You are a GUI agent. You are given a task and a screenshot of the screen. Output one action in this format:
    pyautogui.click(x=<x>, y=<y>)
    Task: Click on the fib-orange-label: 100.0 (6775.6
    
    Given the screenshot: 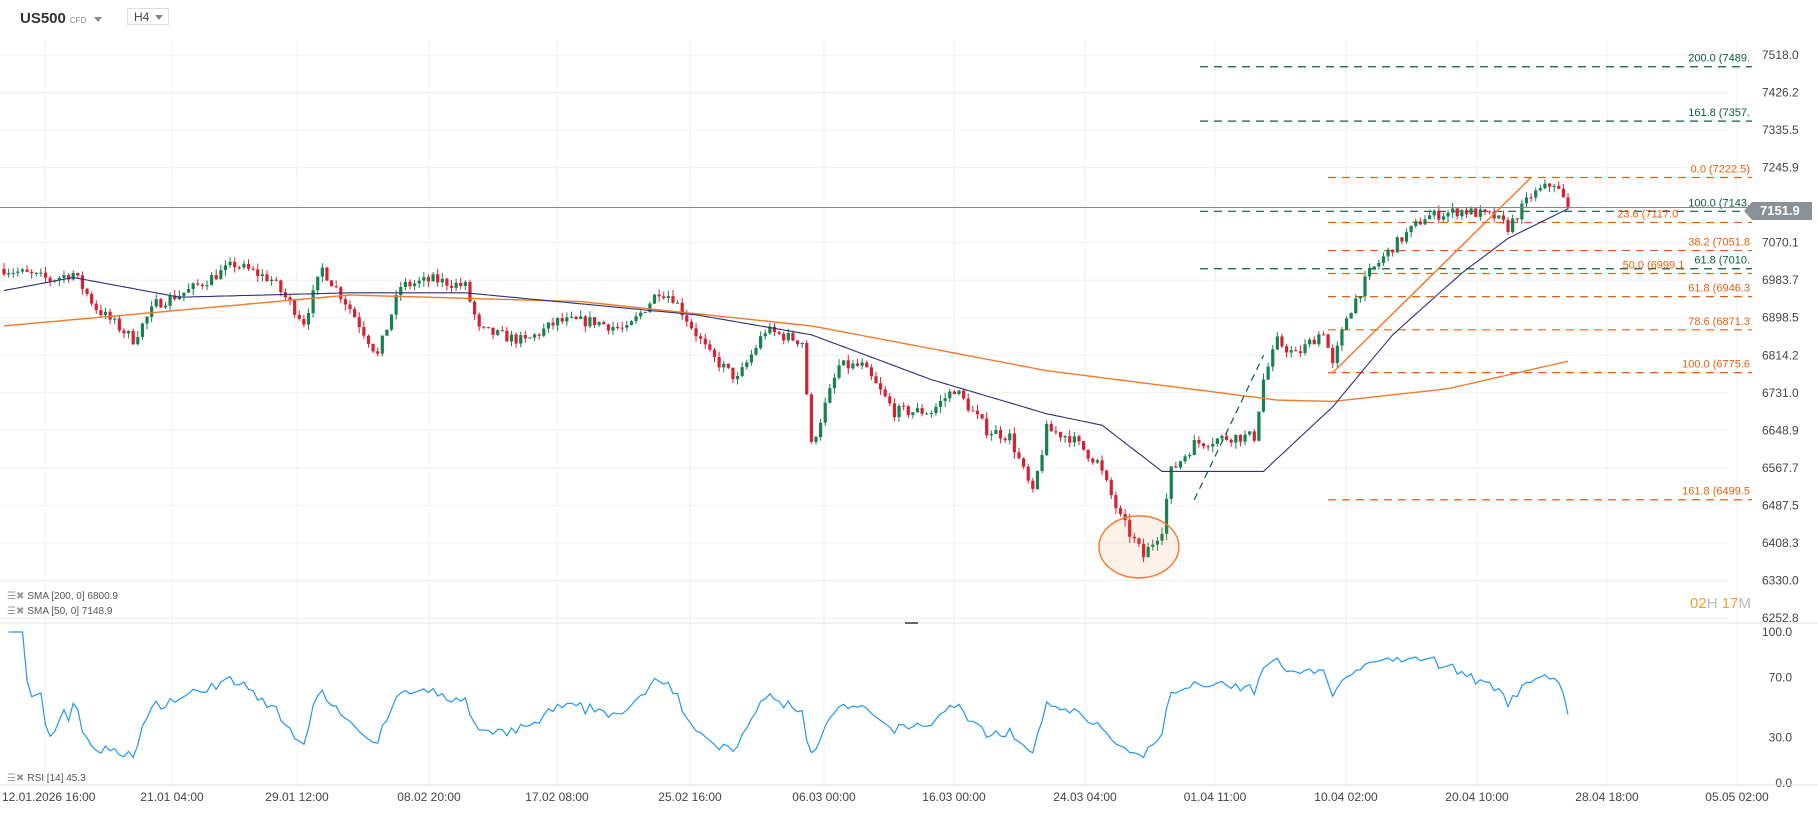 What is the action you would take?
    pyautogui.click(x=1716, y=365)
    